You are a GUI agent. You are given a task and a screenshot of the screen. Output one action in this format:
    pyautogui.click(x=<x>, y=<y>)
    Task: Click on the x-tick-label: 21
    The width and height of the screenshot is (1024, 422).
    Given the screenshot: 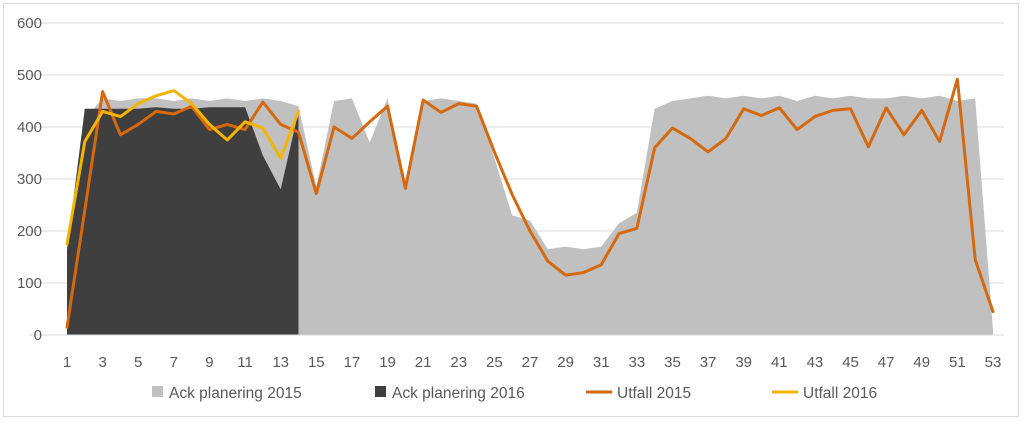 What is the action you would take?
    pyautogui.click(x=423, y=362)
    